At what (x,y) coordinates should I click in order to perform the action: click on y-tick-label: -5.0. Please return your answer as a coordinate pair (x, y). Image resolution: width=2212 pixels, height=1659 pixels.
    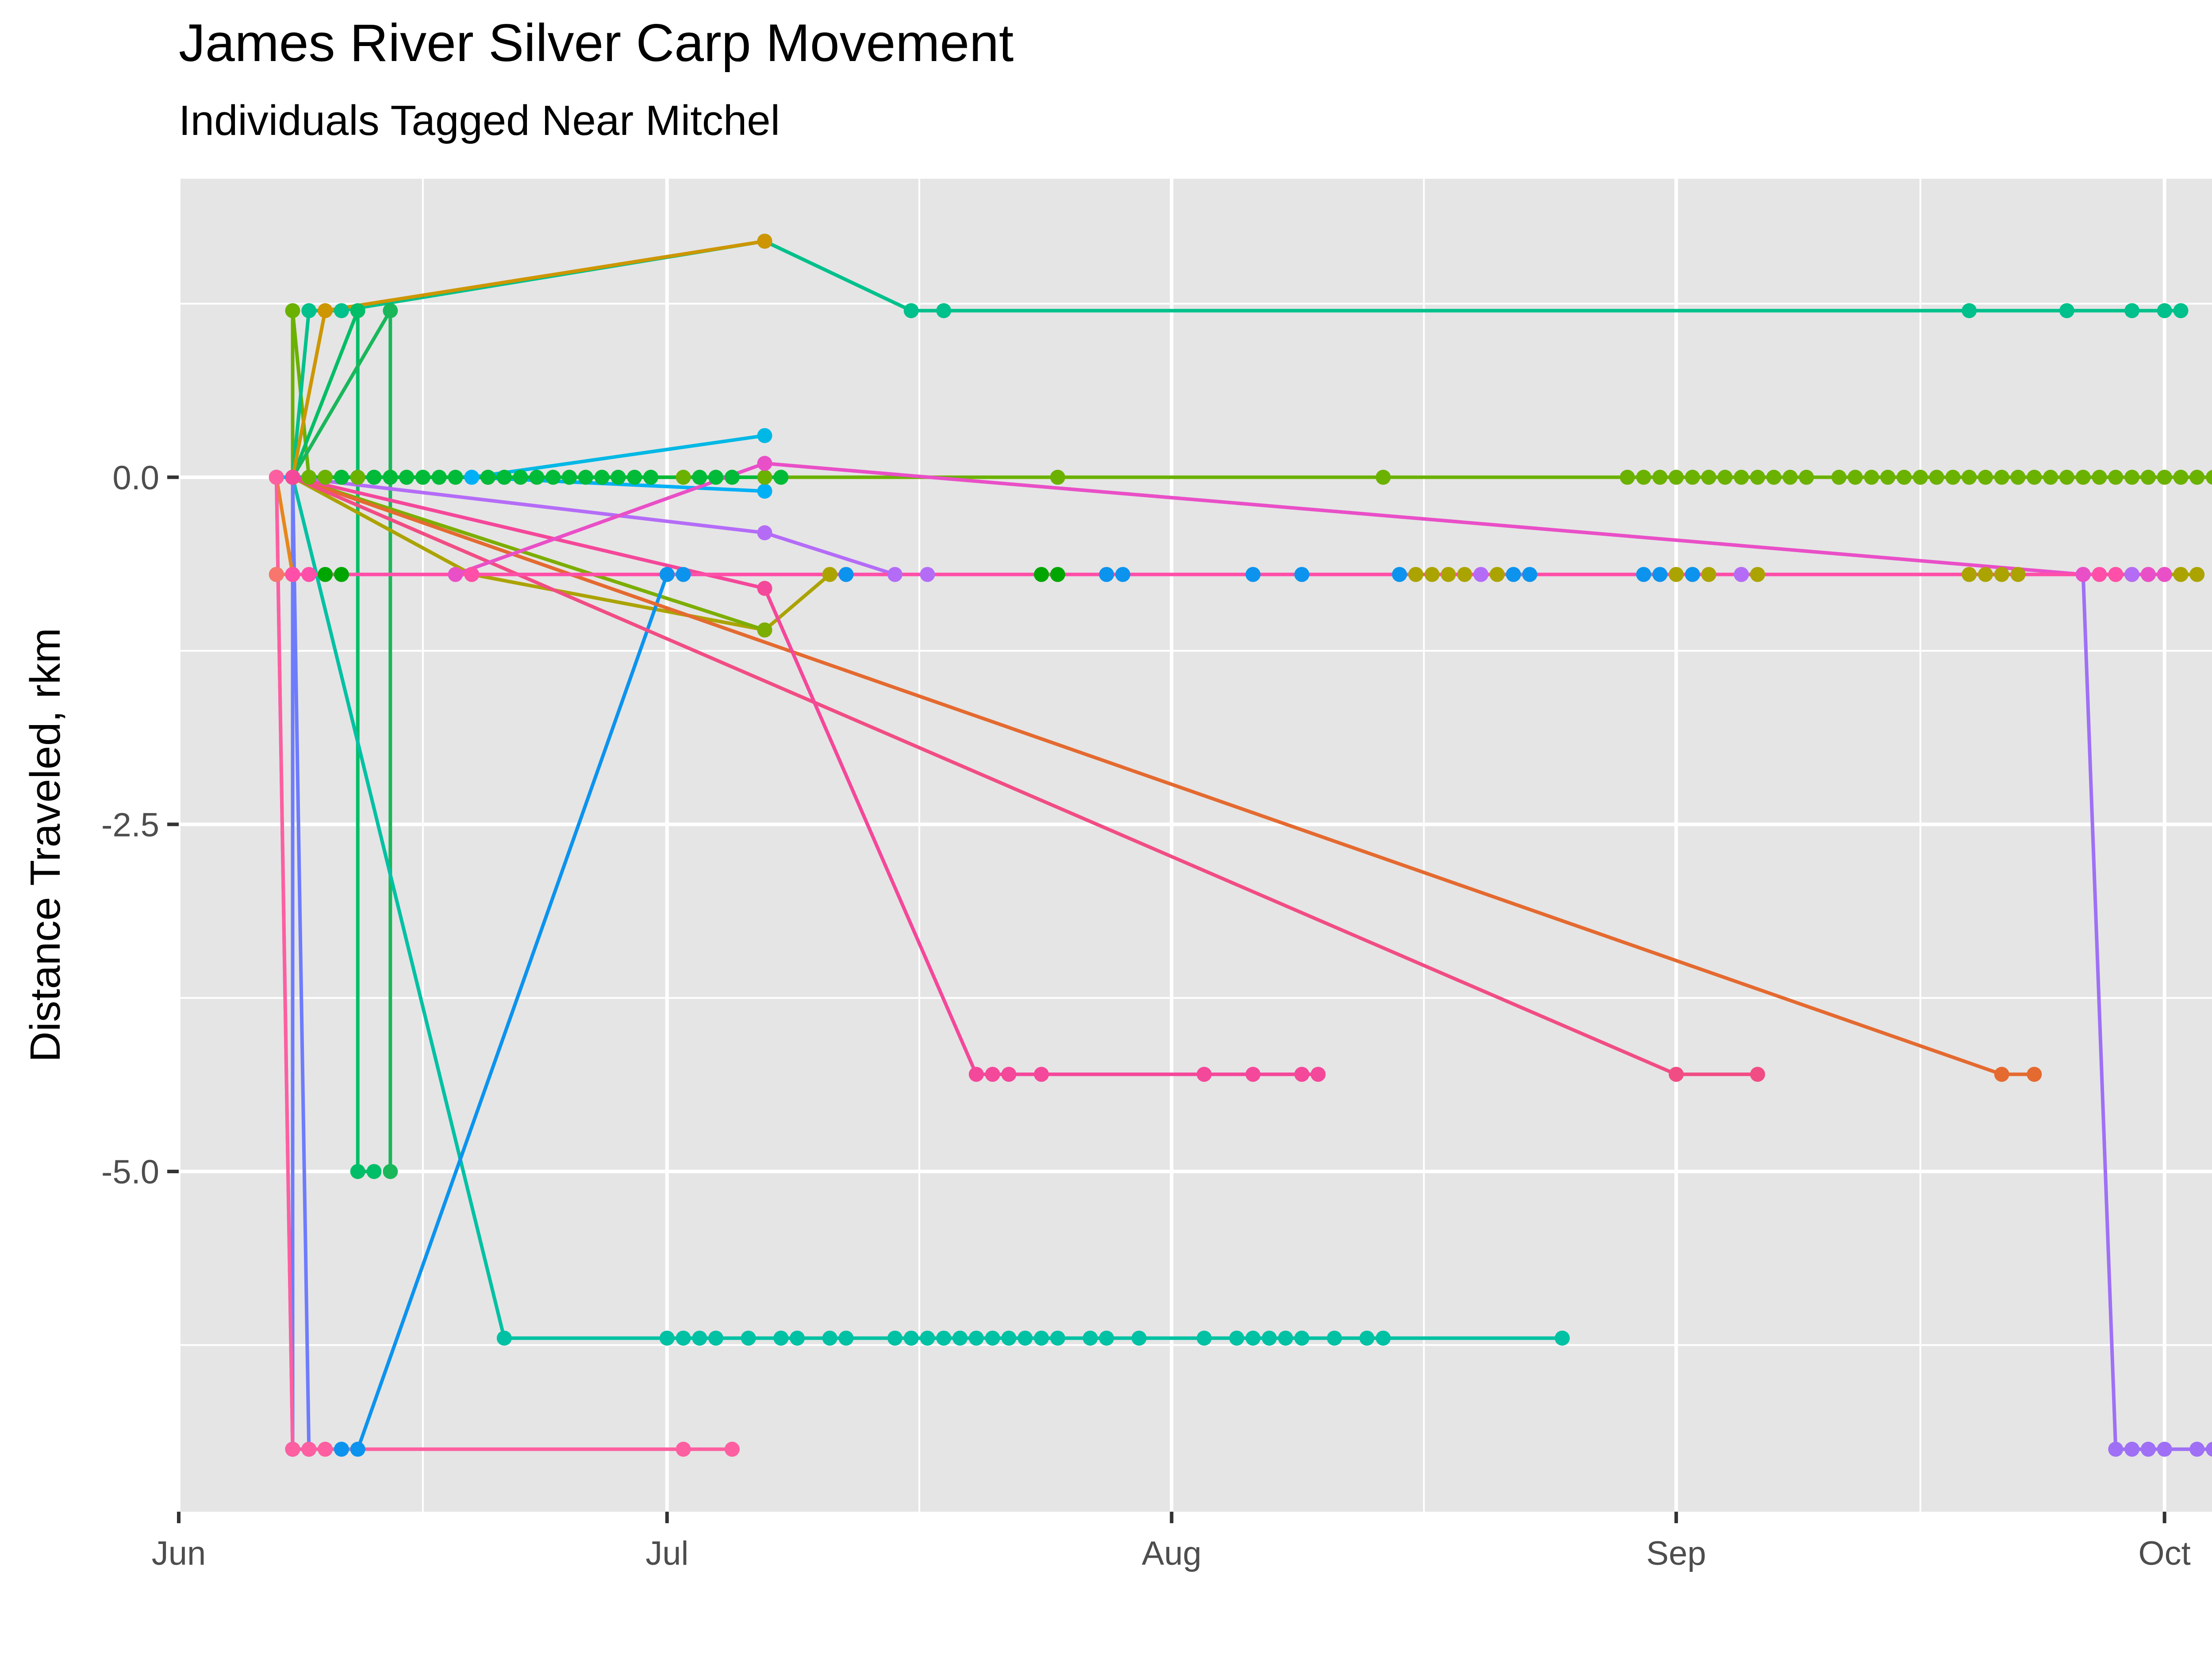
    Looking at the image, I should click on (130, 1172).